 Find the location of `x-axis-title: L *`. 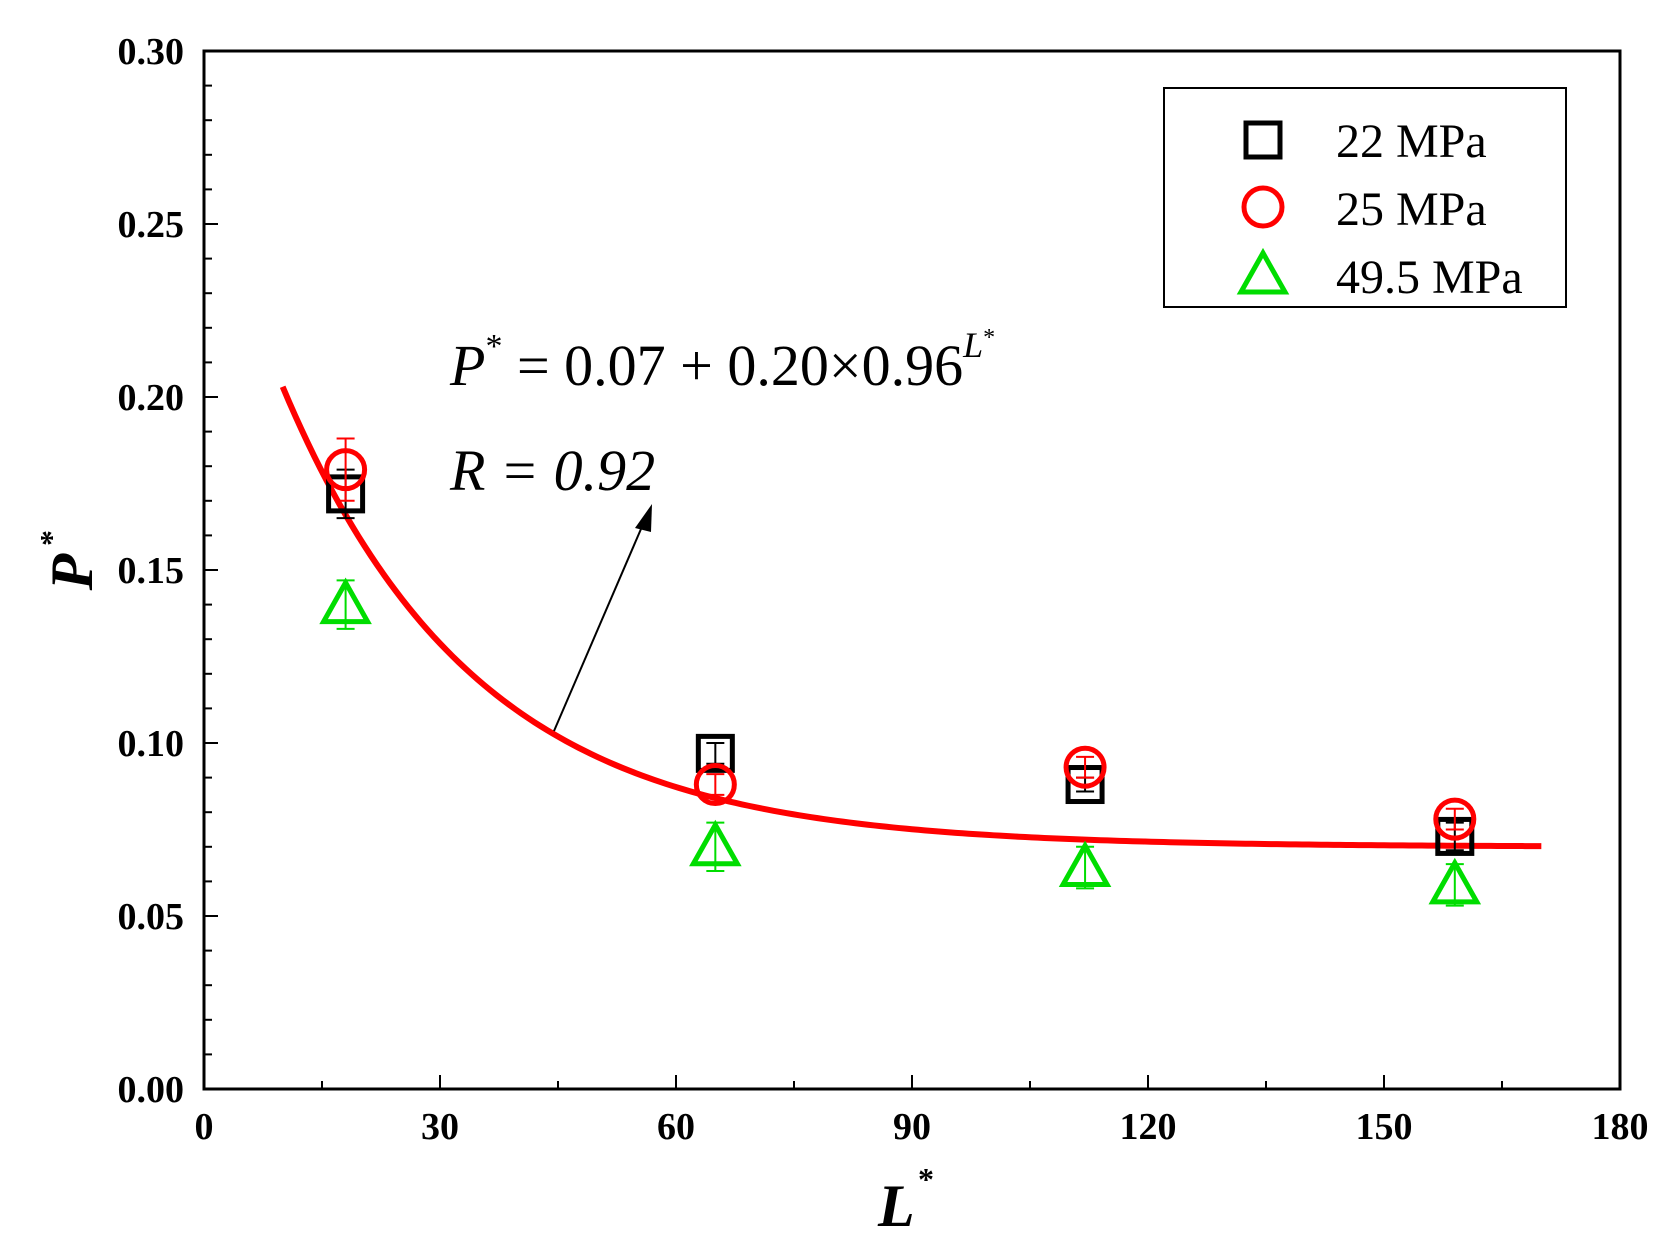

x-axis-title: L * is located at coordinates (905, 1200).